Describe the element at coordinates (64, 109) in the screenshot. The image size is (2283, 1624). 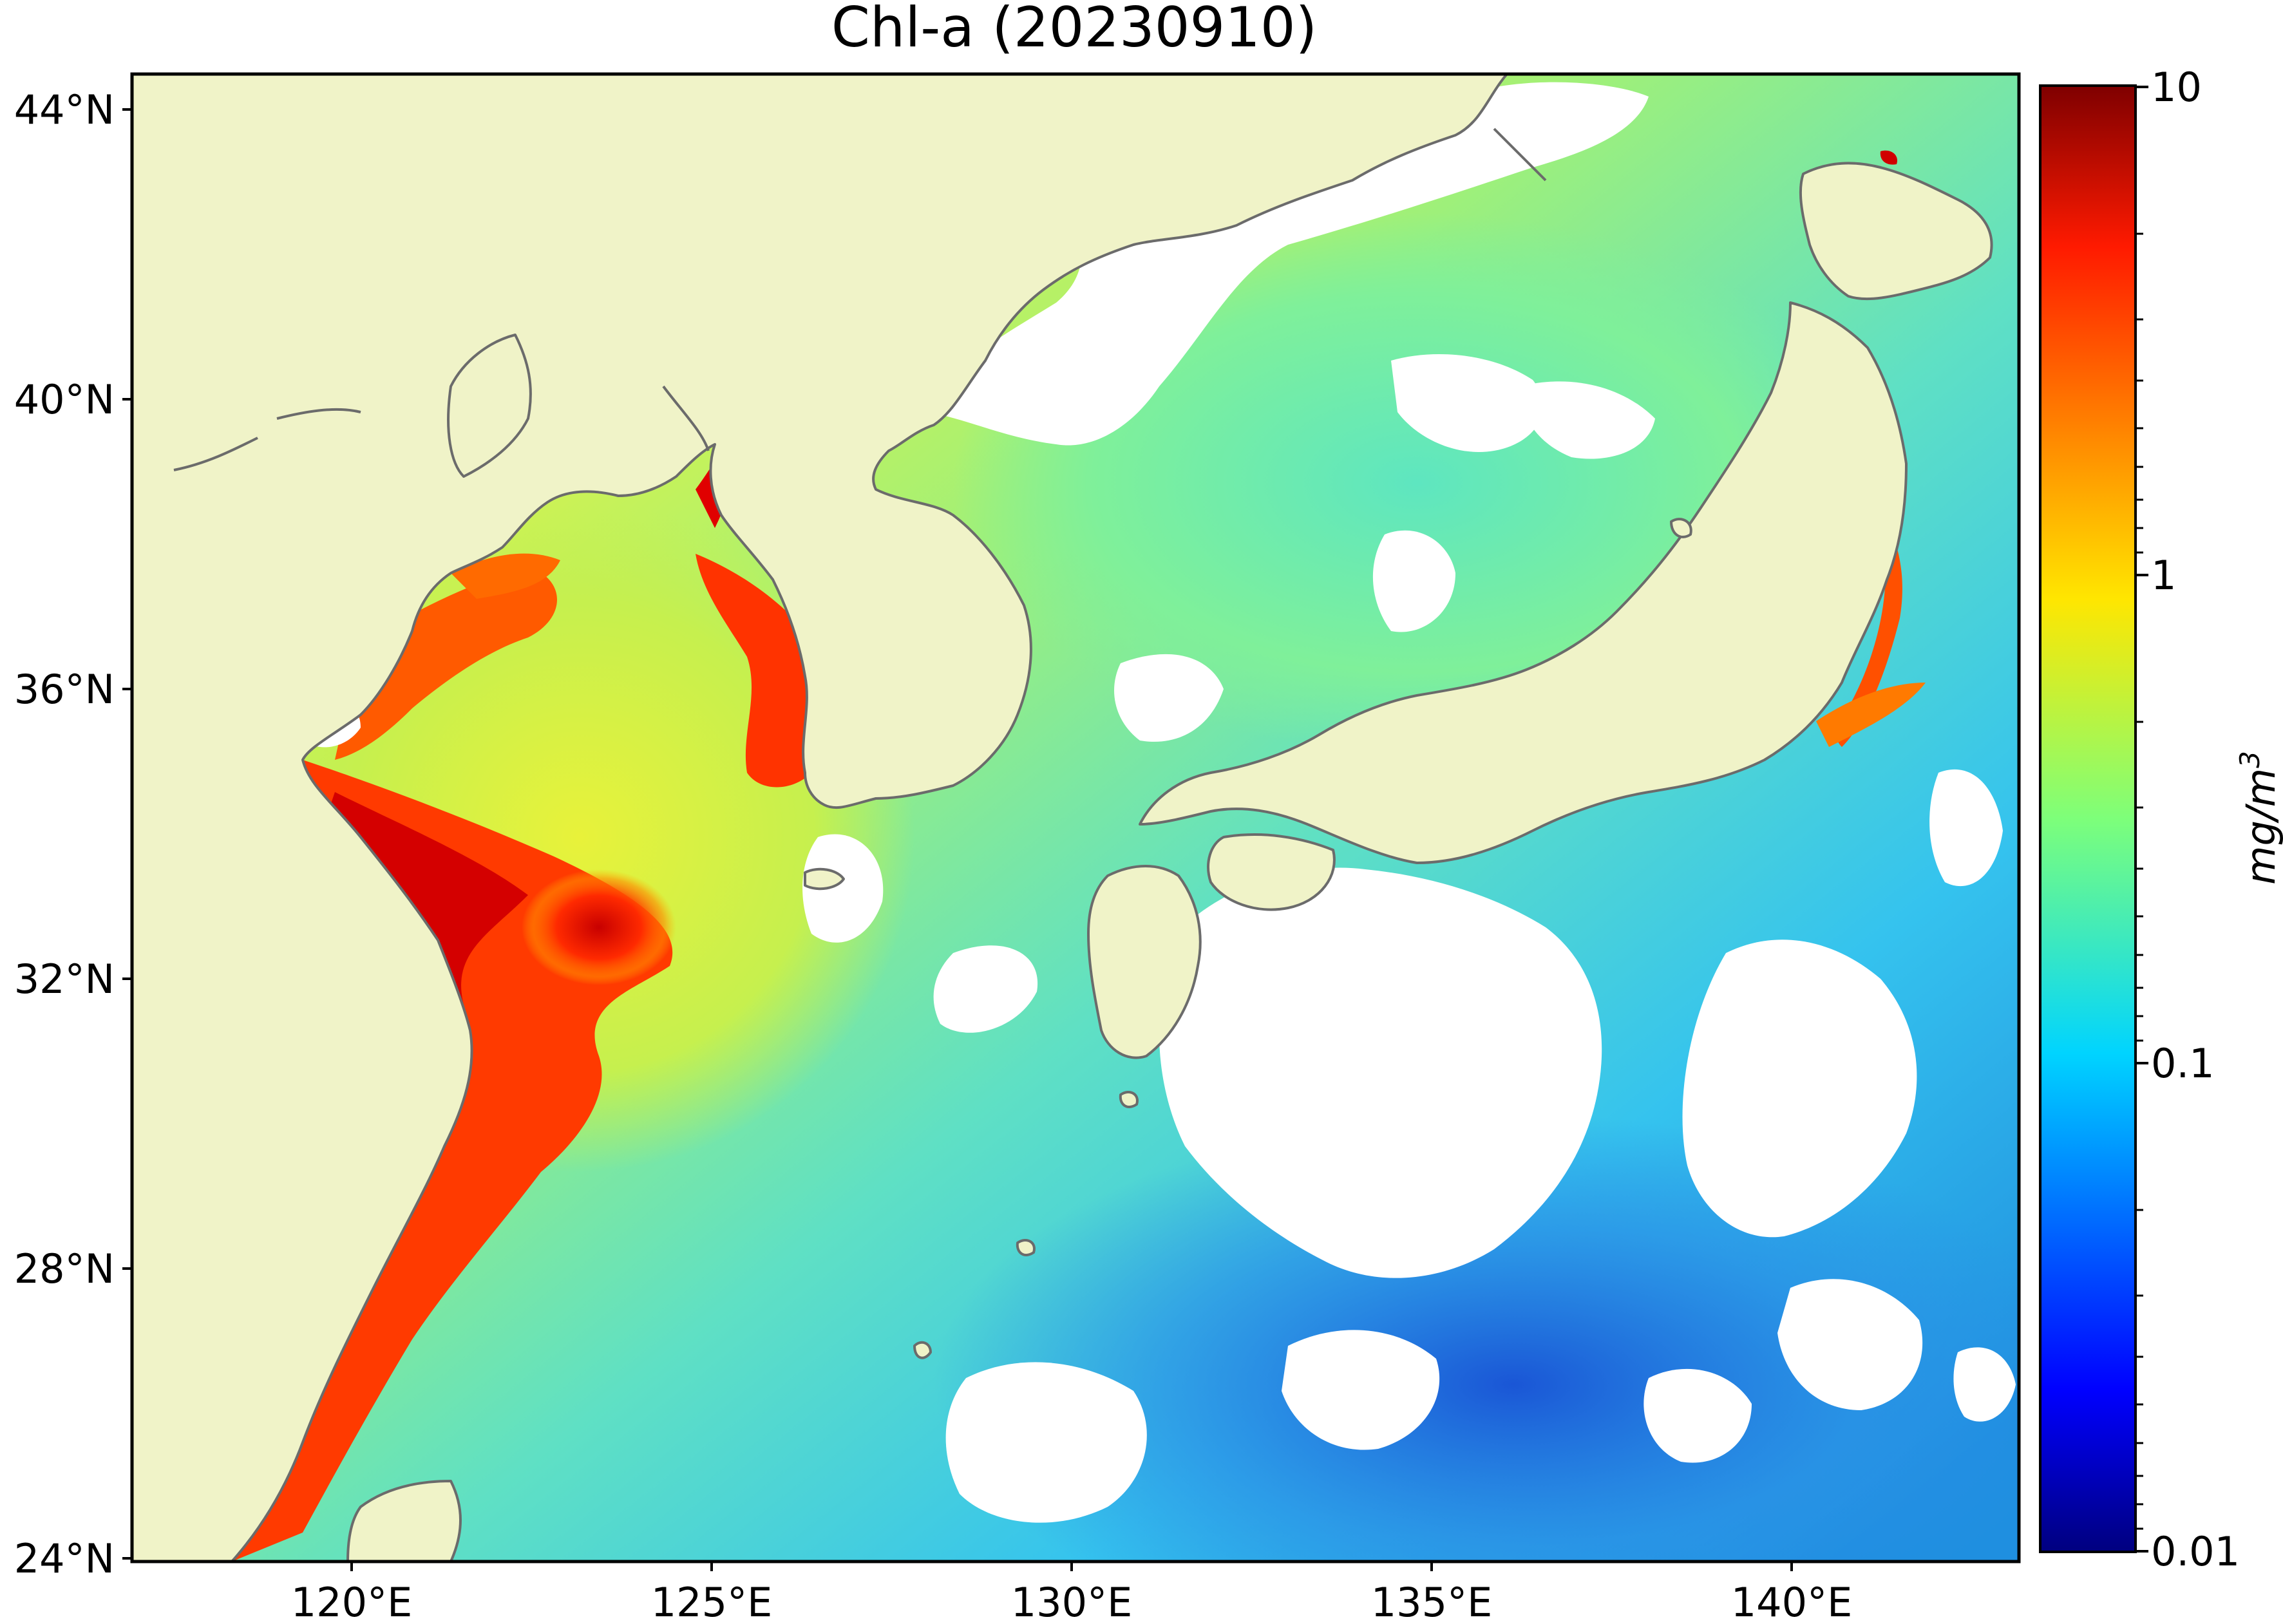
I see `lat-tick-label: 44°N` at that location.